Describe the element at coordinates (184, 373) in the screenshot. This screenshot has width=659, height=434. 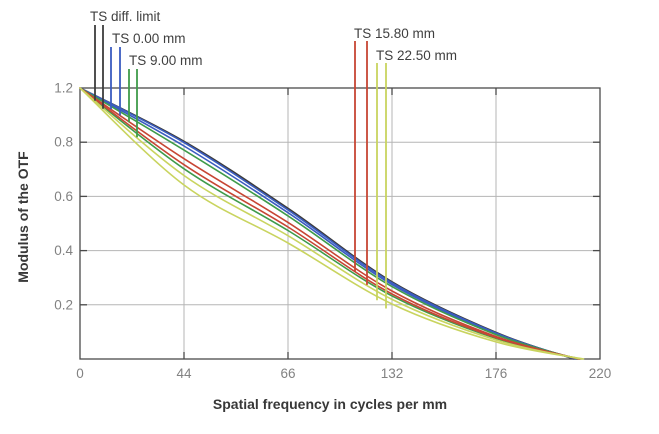
I see `x-tick-label: 44` at that location.